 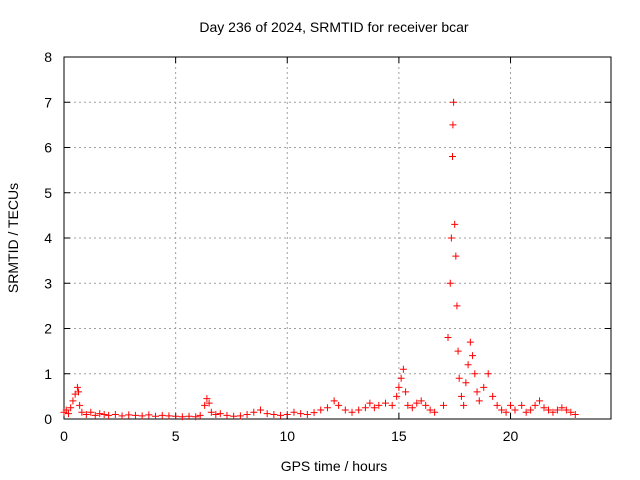 What do you see at coordinates (48, 329) in the screenshot?
I see `y-tick-label: 2` at bounding box center [48, 329].